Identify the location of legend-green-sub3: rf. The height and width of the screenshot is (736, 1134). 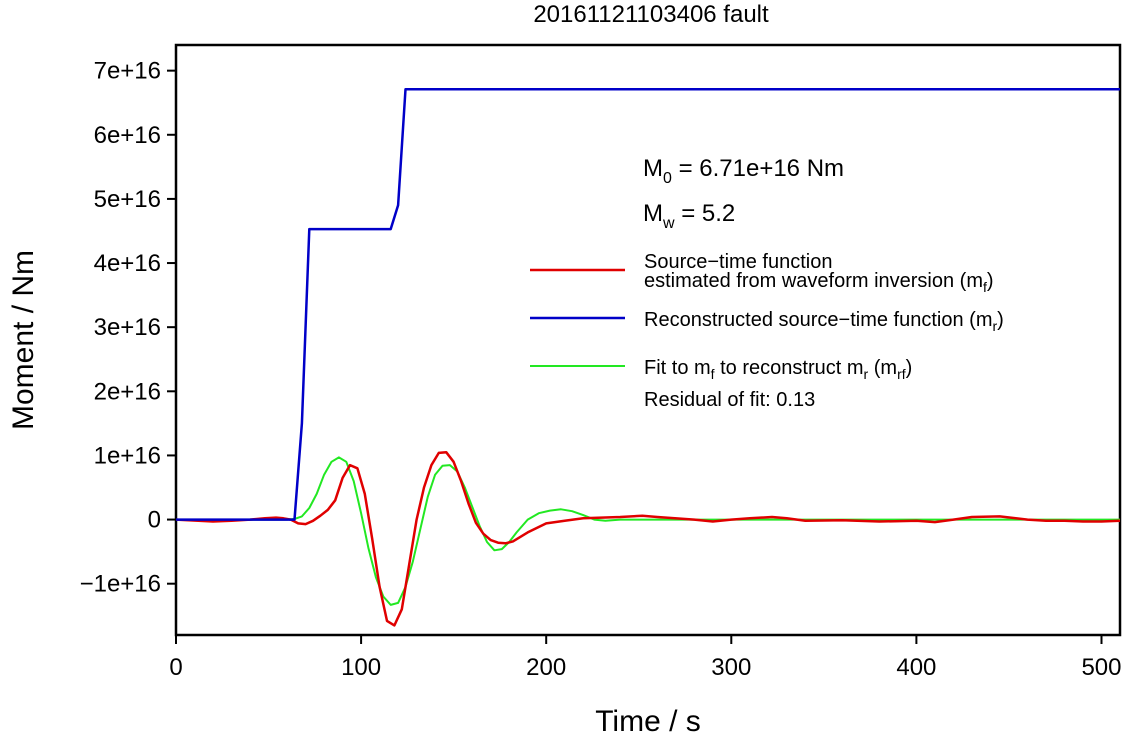
(901, 374).